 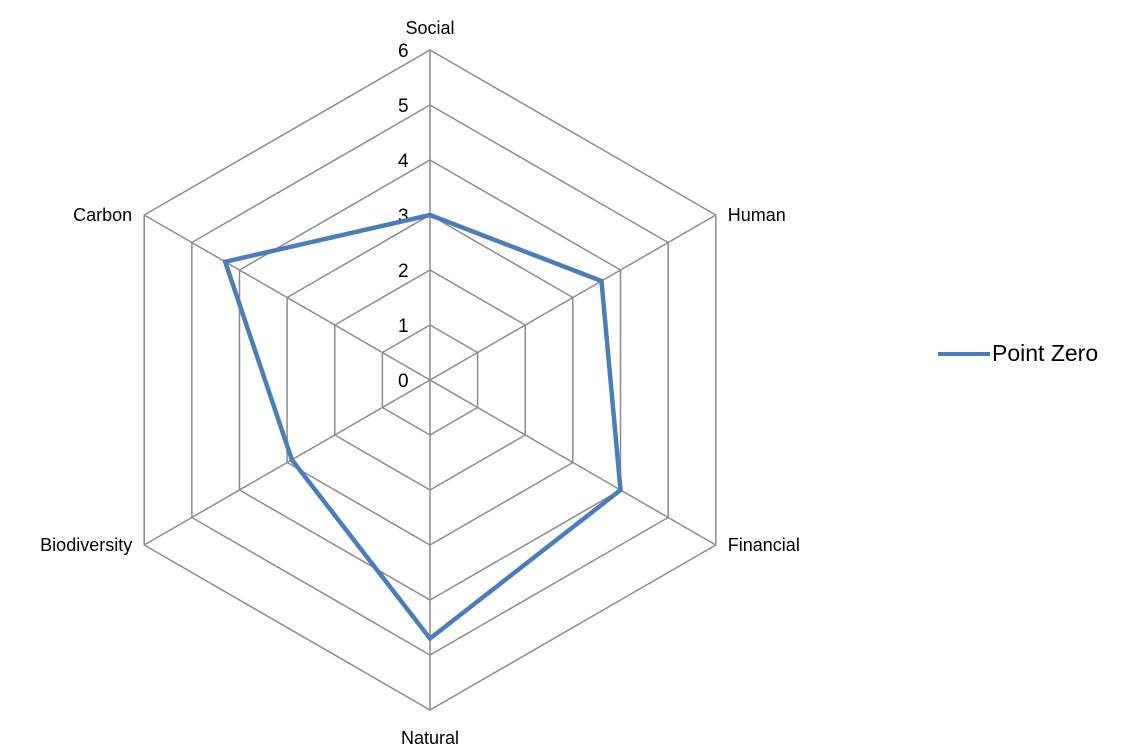 What do you see at coordinates (430, 738) in the screenshot?
I see `category-label: Natural` at bounding box center [430, 738].